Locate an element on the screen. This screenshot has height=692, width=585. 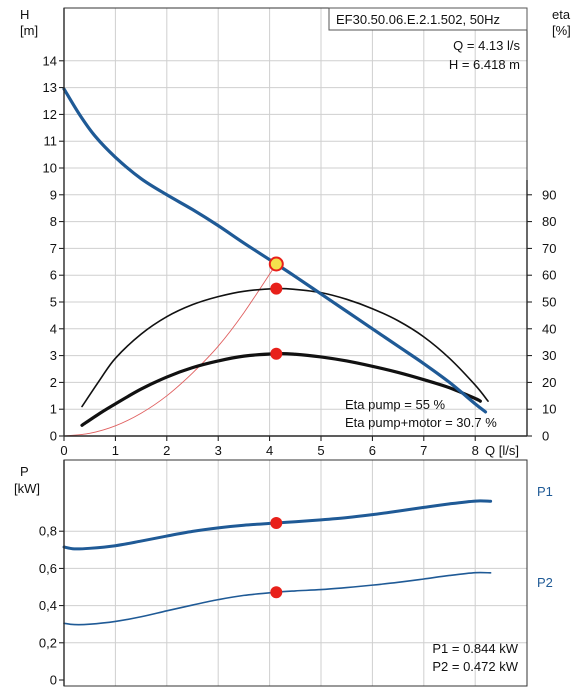
bottom-ticks: 0 0,2 0,4 0,6 0,8 is located at coordinates (52, 574).